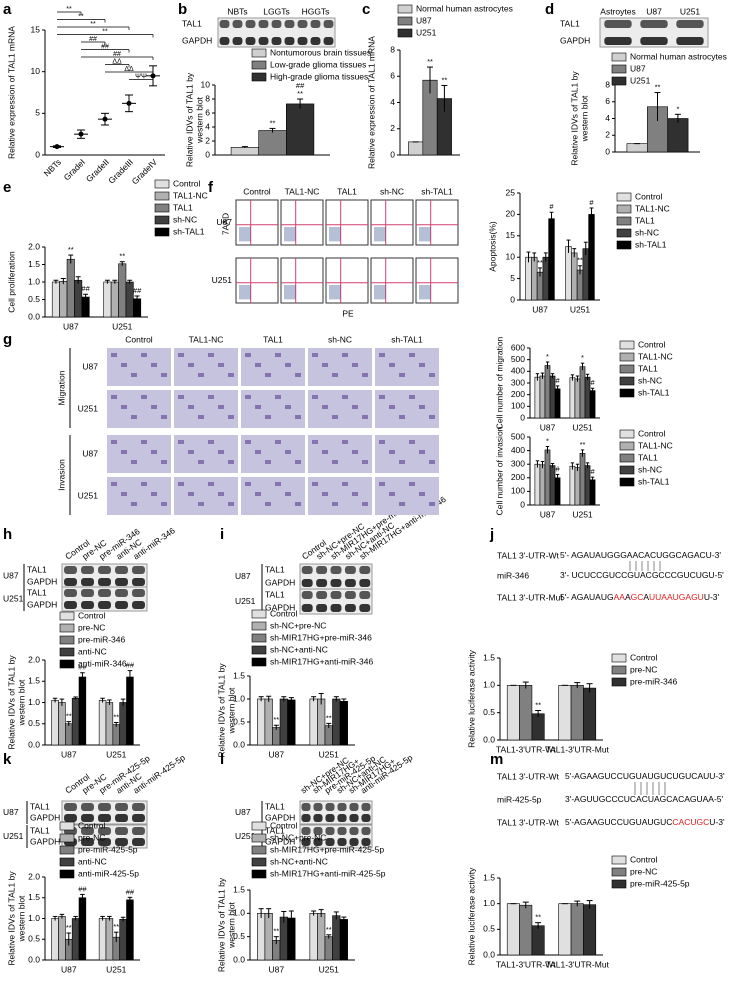  I want to click on sequence-label: TAL1 3'-UTR-Wt, so click(528, 822).